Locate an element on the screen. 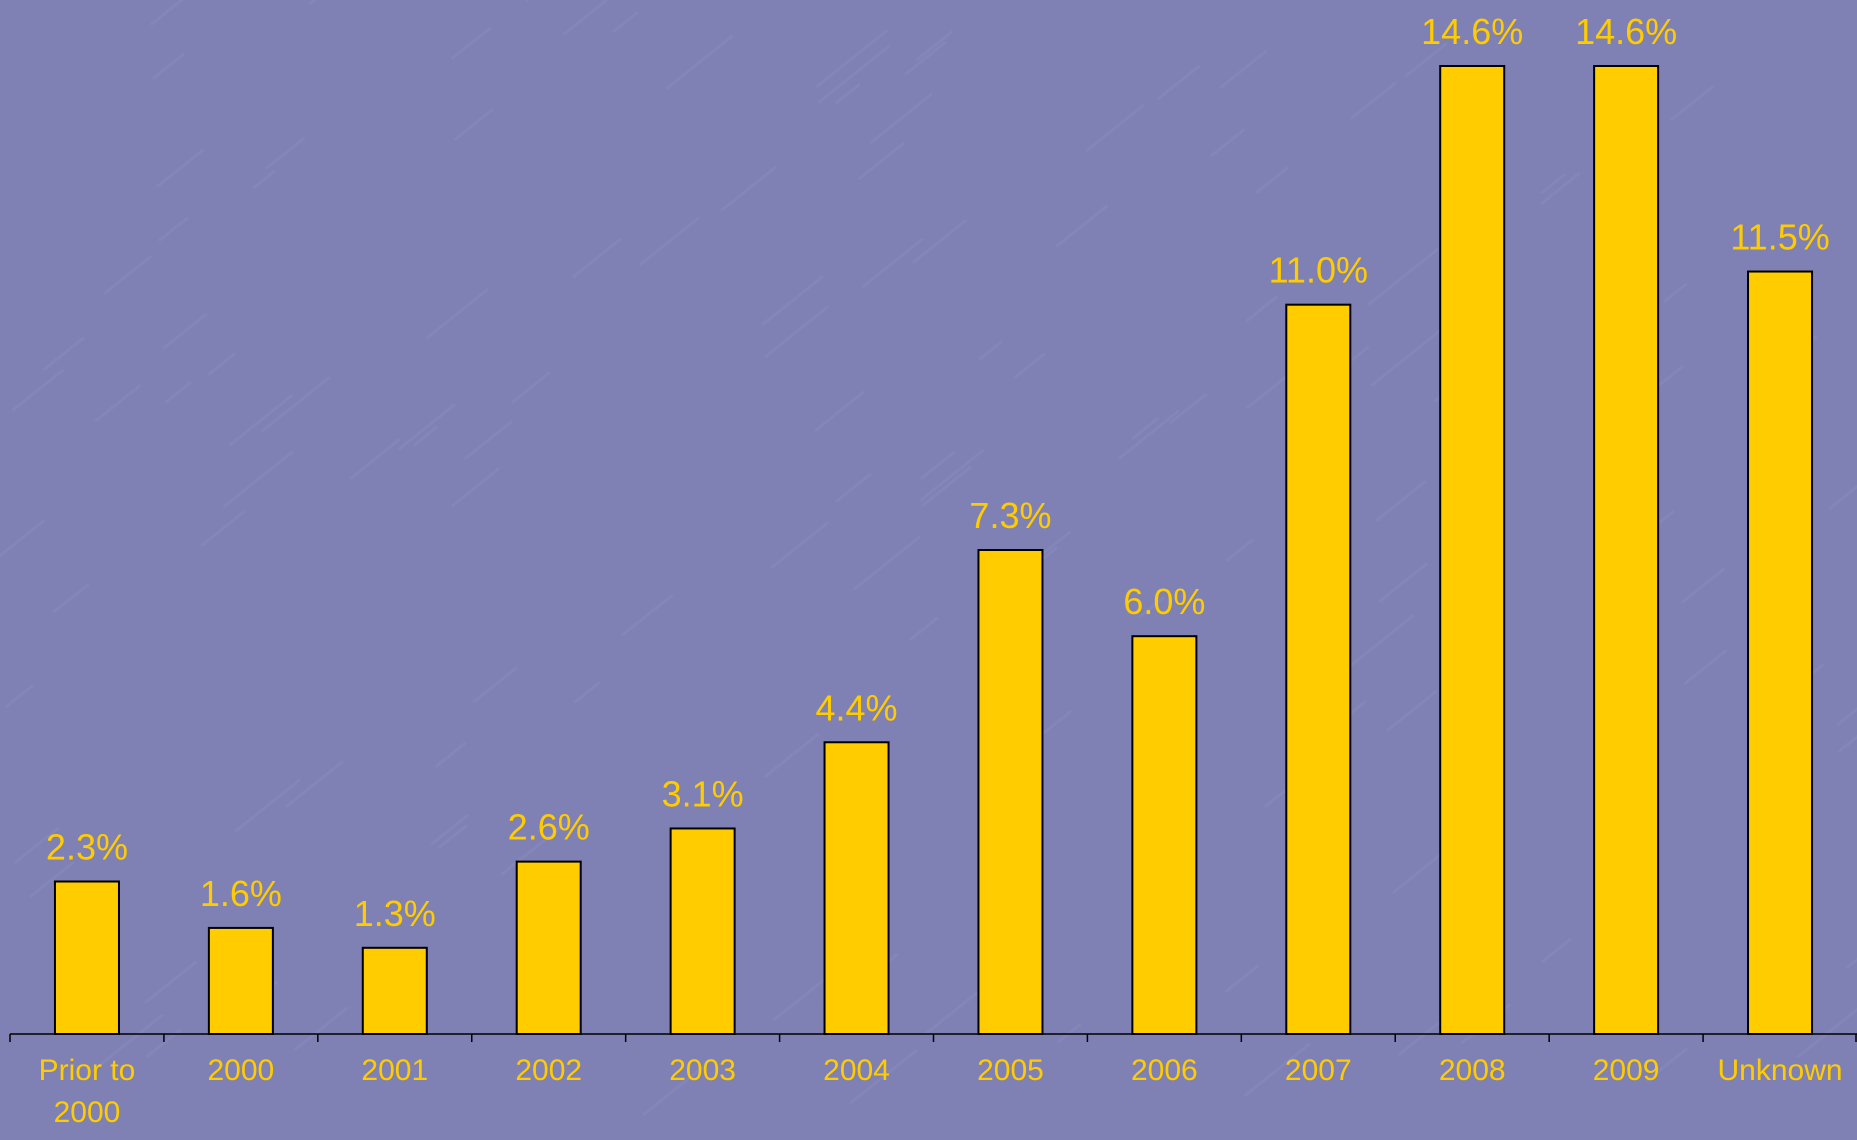 The width and height of the screenshot is (1857, 1140). value-label: 1.6% is located at coordinates (241, 893).